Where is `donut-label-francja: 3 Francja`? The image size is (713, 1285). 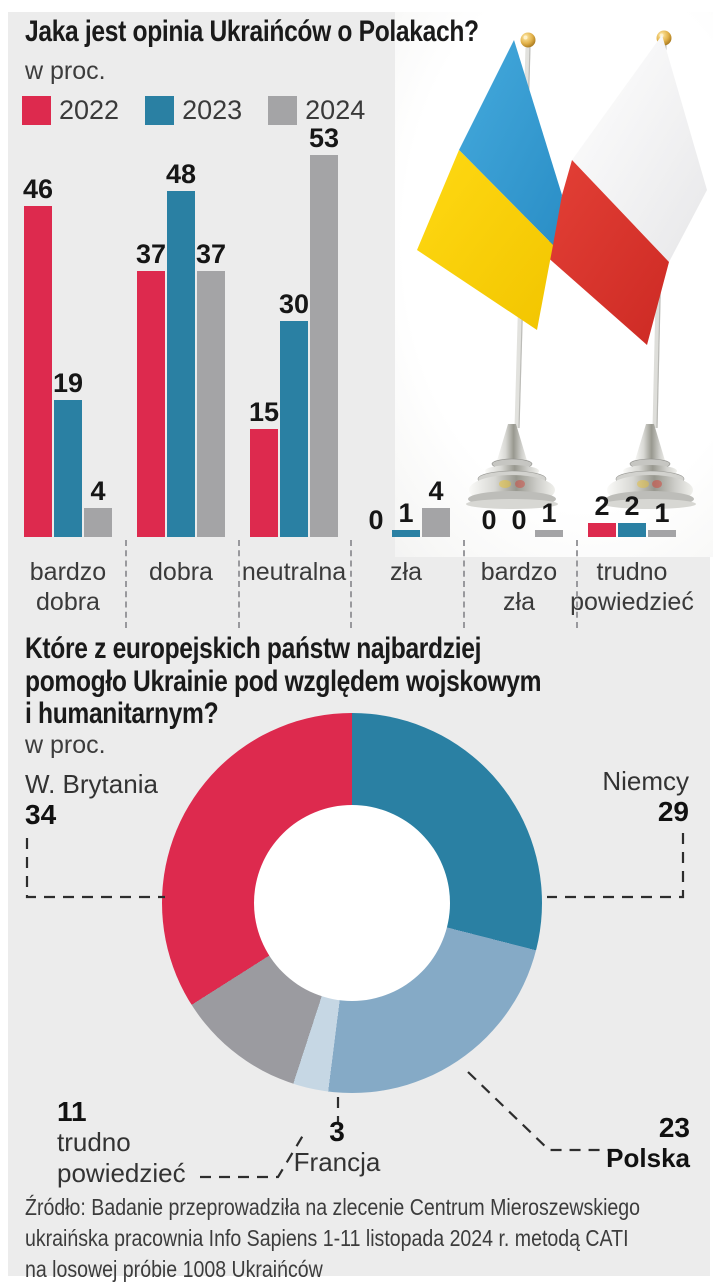 donut-label-francja: 3 Francja is located at coordinates (337, 1147).